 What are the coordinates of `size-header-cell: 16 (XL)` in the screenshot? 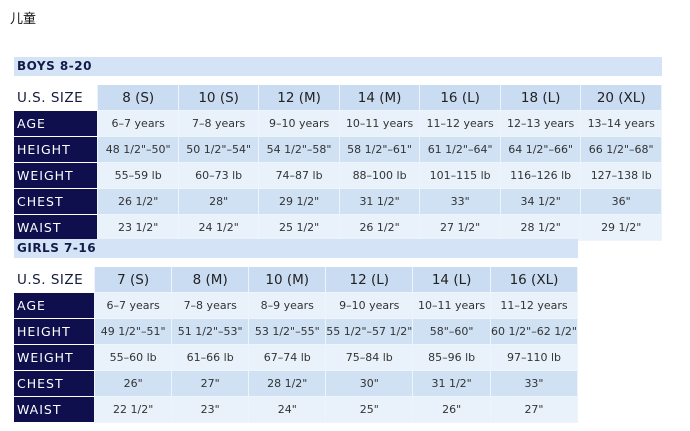 It's located at (534, 280).